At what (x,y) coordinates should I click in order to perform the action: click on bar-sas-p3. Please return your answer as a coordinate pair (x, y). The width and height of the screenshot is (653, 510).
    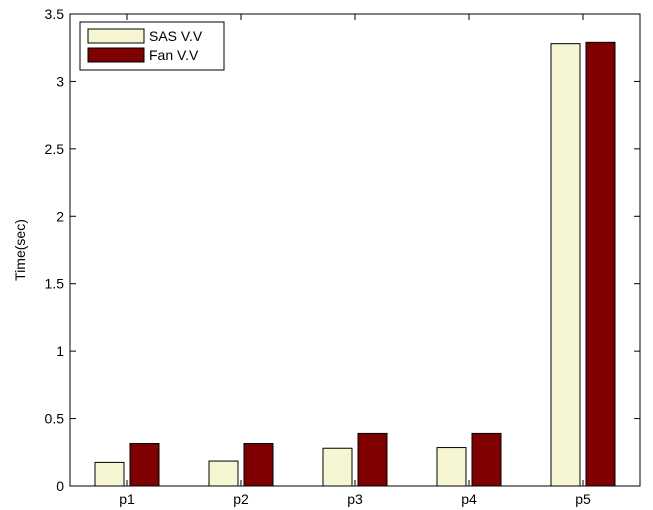
    Looking at the image, I should click on (337, 467).